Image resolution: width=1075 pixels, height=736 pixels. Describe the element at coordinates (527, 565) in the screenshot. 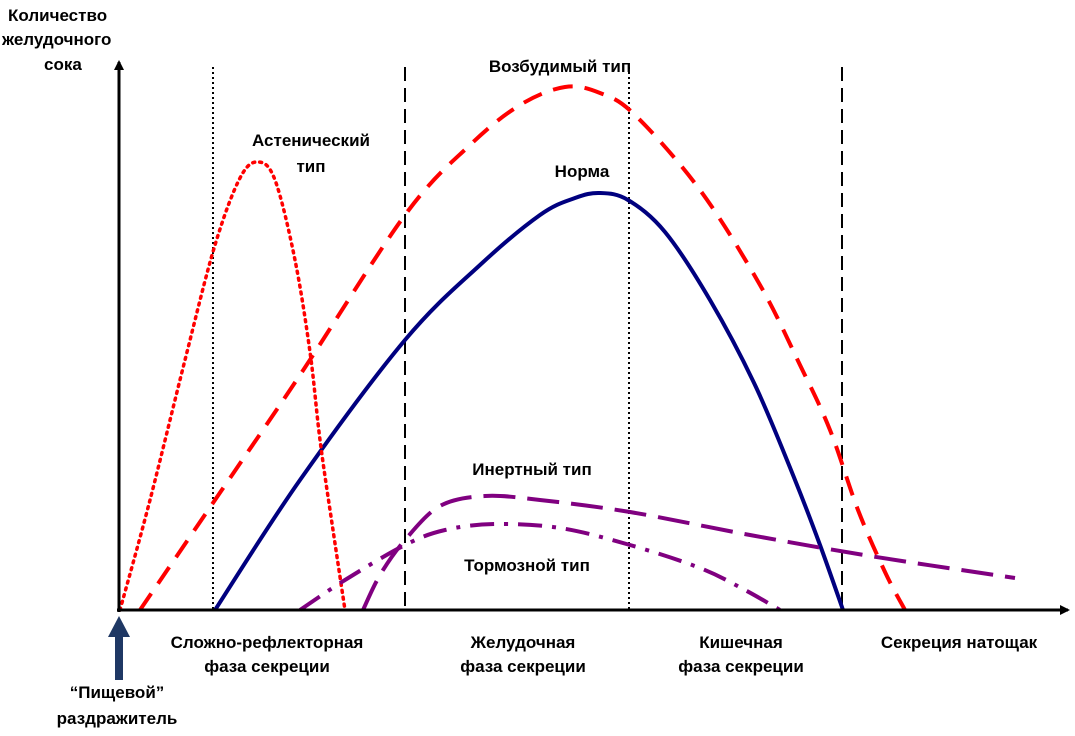

I see `series-label-inhibitory: Тормозной тип` at that location.